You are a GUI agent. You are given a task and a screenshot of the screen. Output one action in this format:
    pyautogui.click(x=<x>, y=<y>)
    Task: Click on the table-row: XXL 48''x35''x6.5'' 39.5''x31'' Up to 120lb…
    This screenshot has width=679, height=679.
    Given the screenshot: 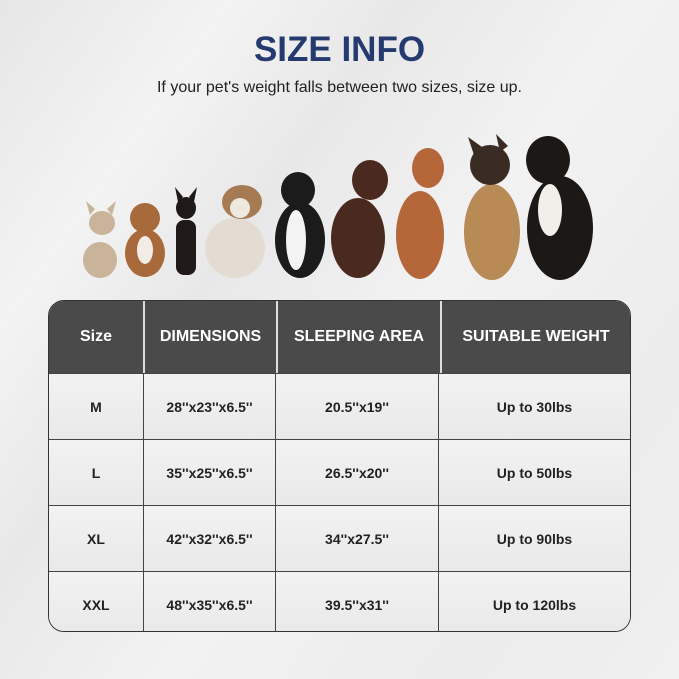 What is the action you would take?
    pyautogui.click(x=339, y=601)
    